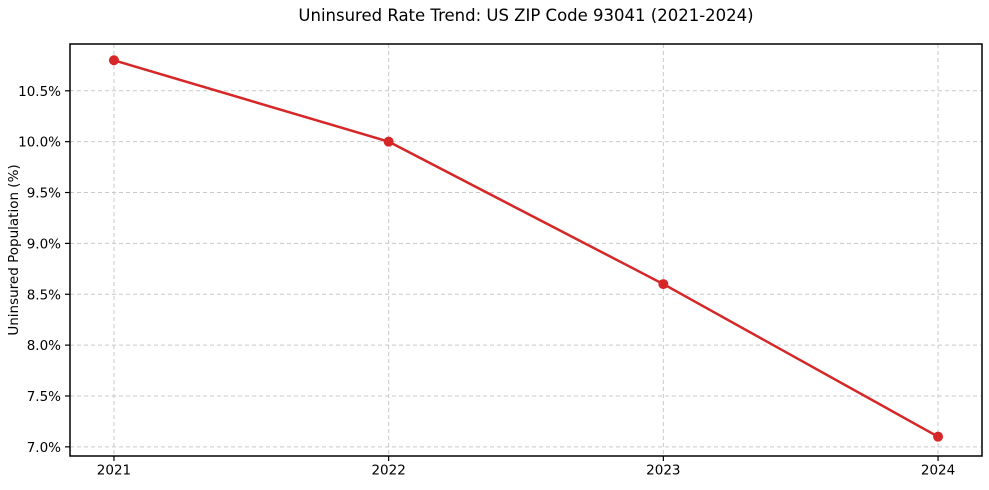 This screenshot has height=490, width=989. What do you see at coordinates (938, 436) in the screenshot?
I see `data-point-2024` at bounding box center [938, 436].